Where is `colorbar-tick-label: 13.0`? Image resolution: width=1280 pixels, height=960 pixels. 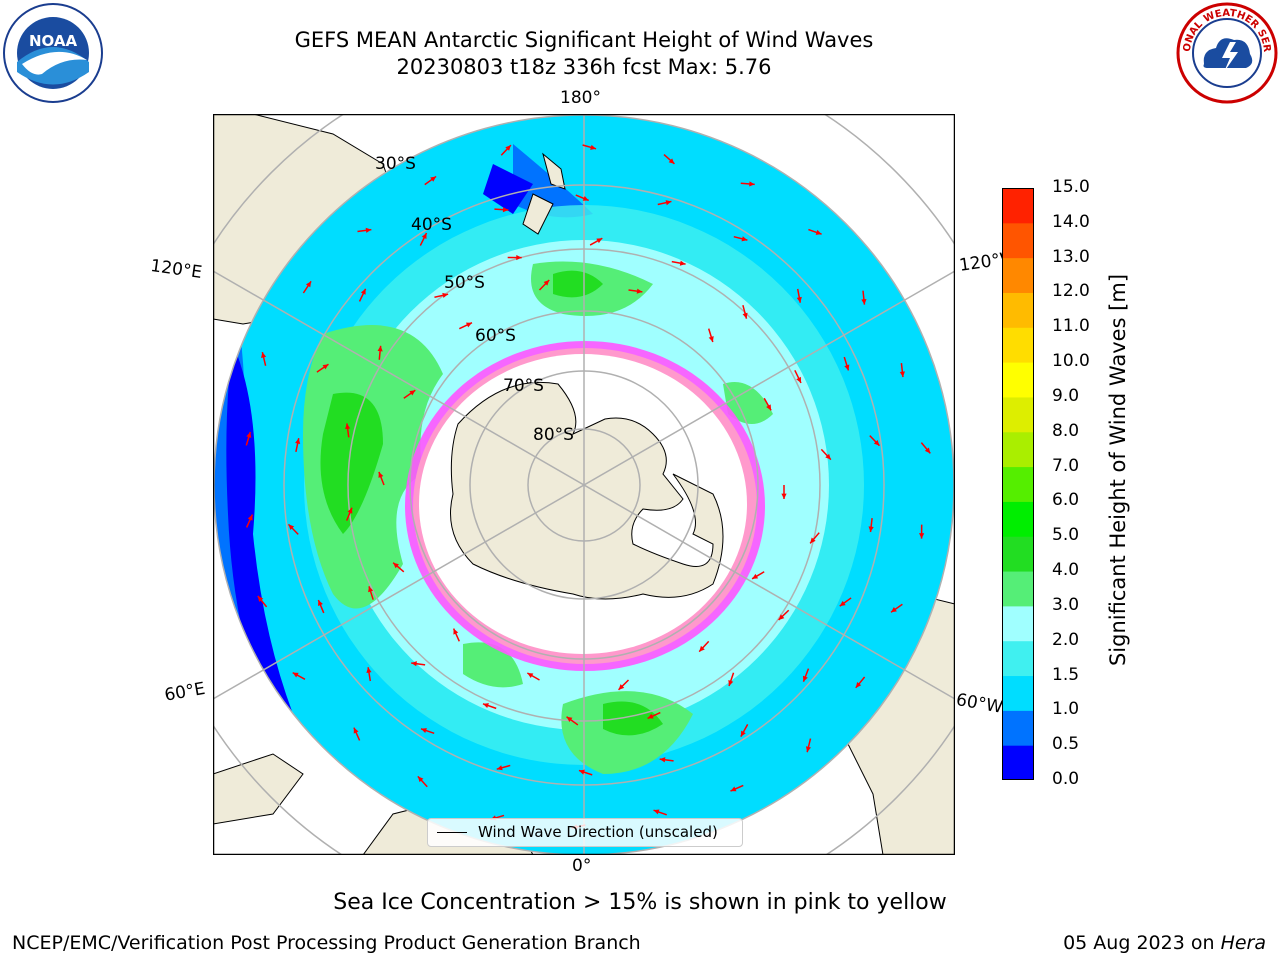
colorbar-tick-label: 13.0 is located at coordinates (1071, 256).